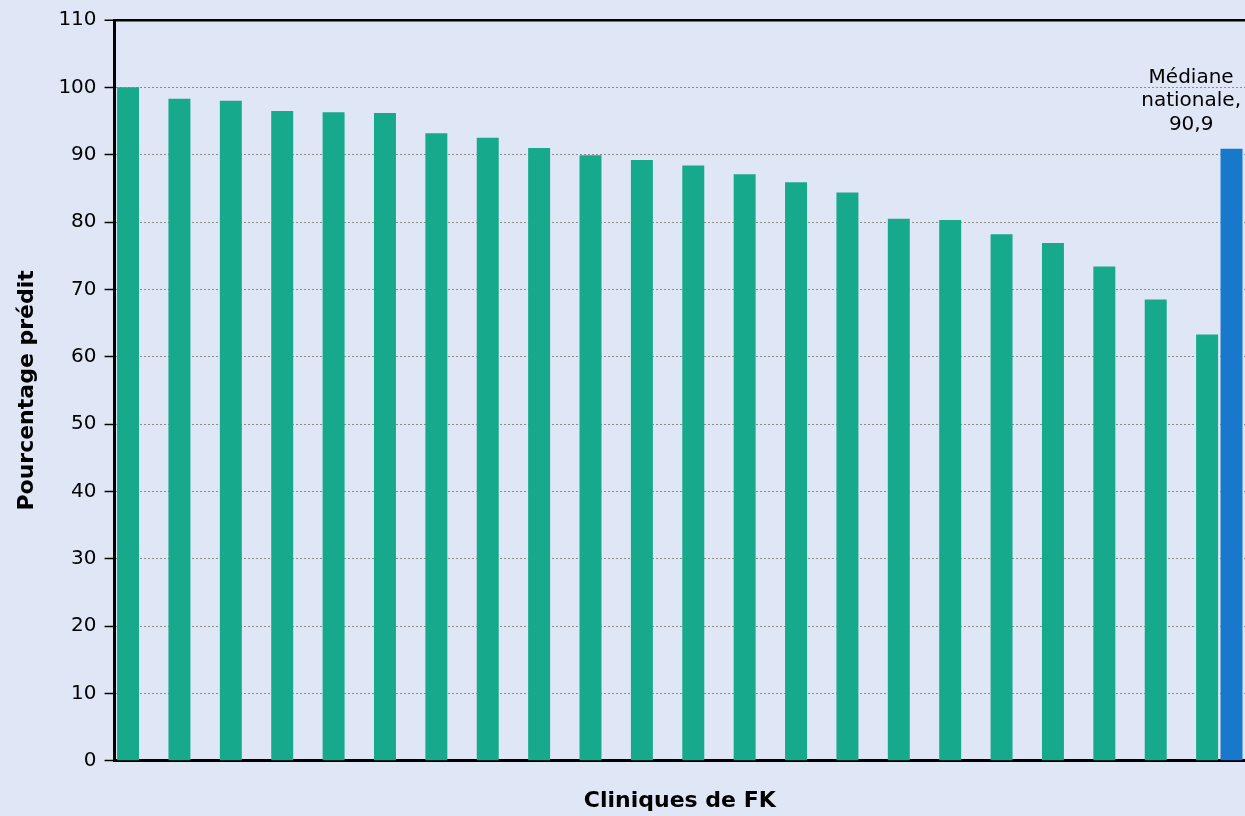 The image size is (1245, 816). What do you see at coordinates (77, 18) in the screenshot?
I see `y-tick-label: 110` at bounding box center [77, 18].